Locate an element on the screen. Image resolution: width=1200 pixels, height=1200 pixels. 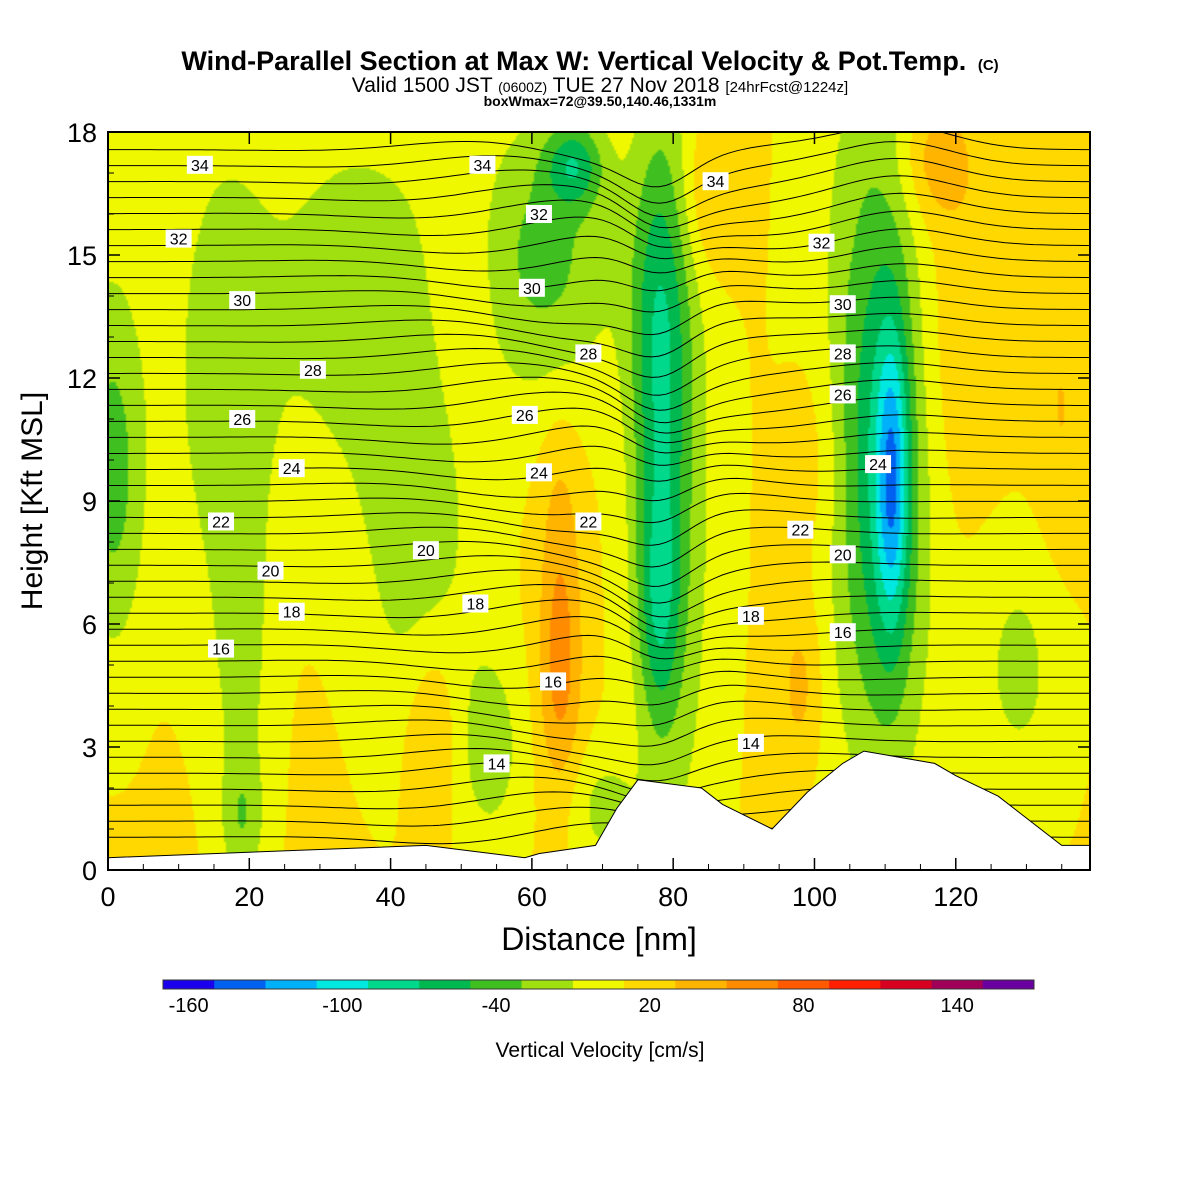
colorbar-tick-label: -100 is located at coordinates (342, 1006).